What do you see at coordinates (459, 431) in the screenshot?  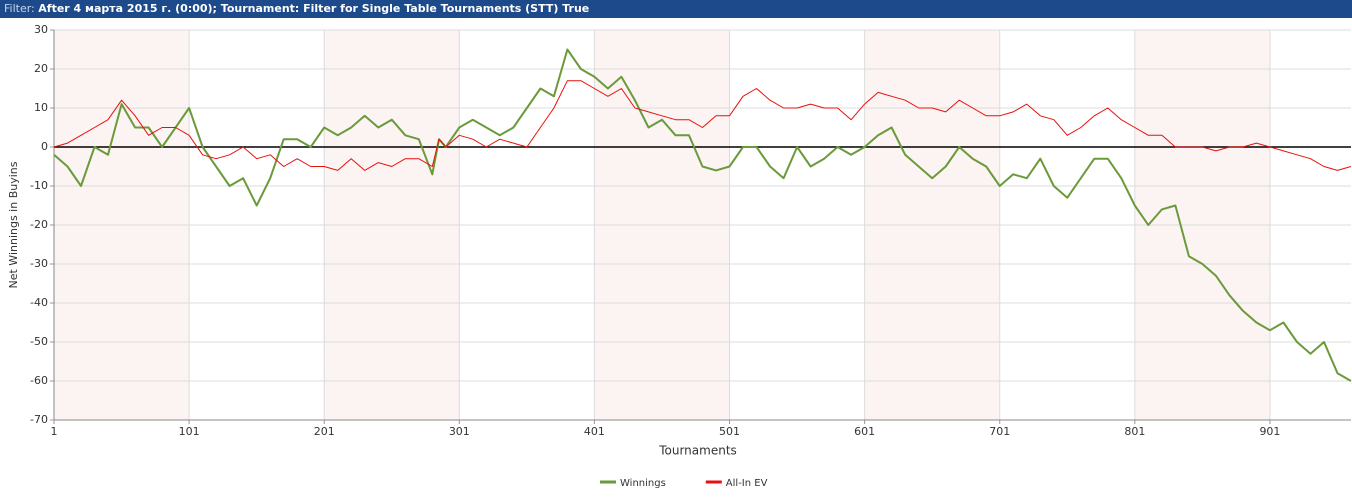 I see `x-tick-label: 301` at bounding box center [459, 431].